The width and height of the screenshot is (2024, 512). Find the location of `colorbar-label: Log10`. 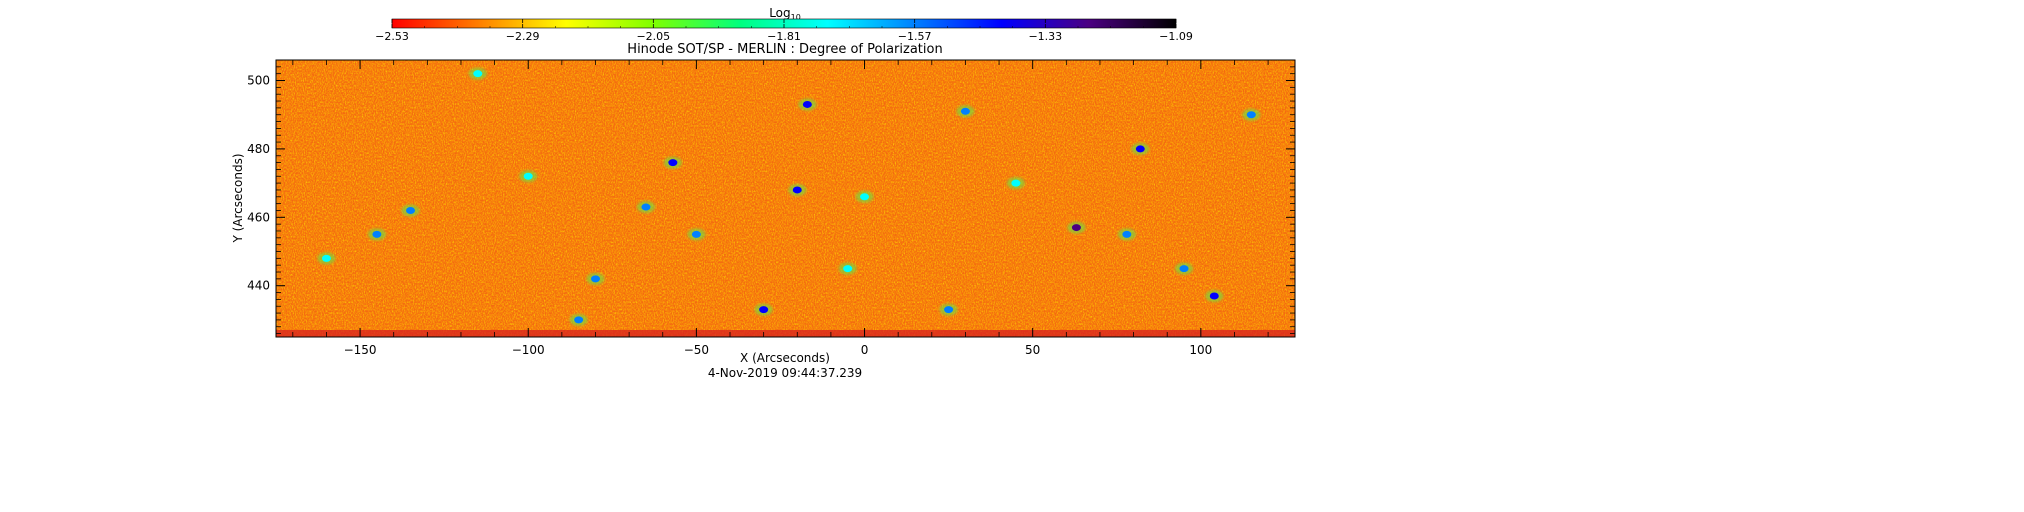

colorbar-label: Log10 is located at coordinates (785, 14).